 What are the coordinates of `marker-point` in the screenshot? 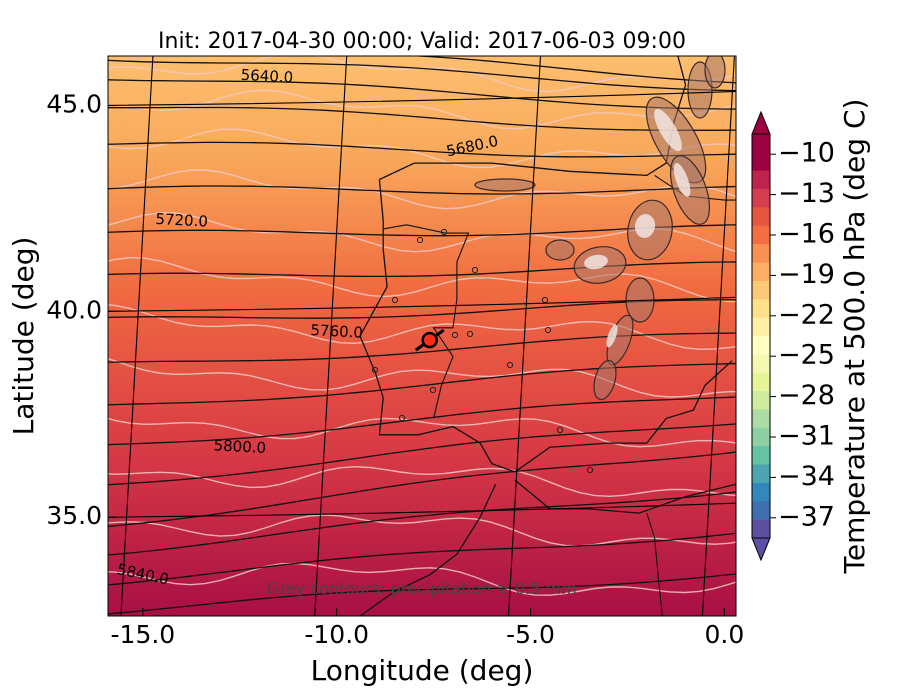 It's located at (430, 340).